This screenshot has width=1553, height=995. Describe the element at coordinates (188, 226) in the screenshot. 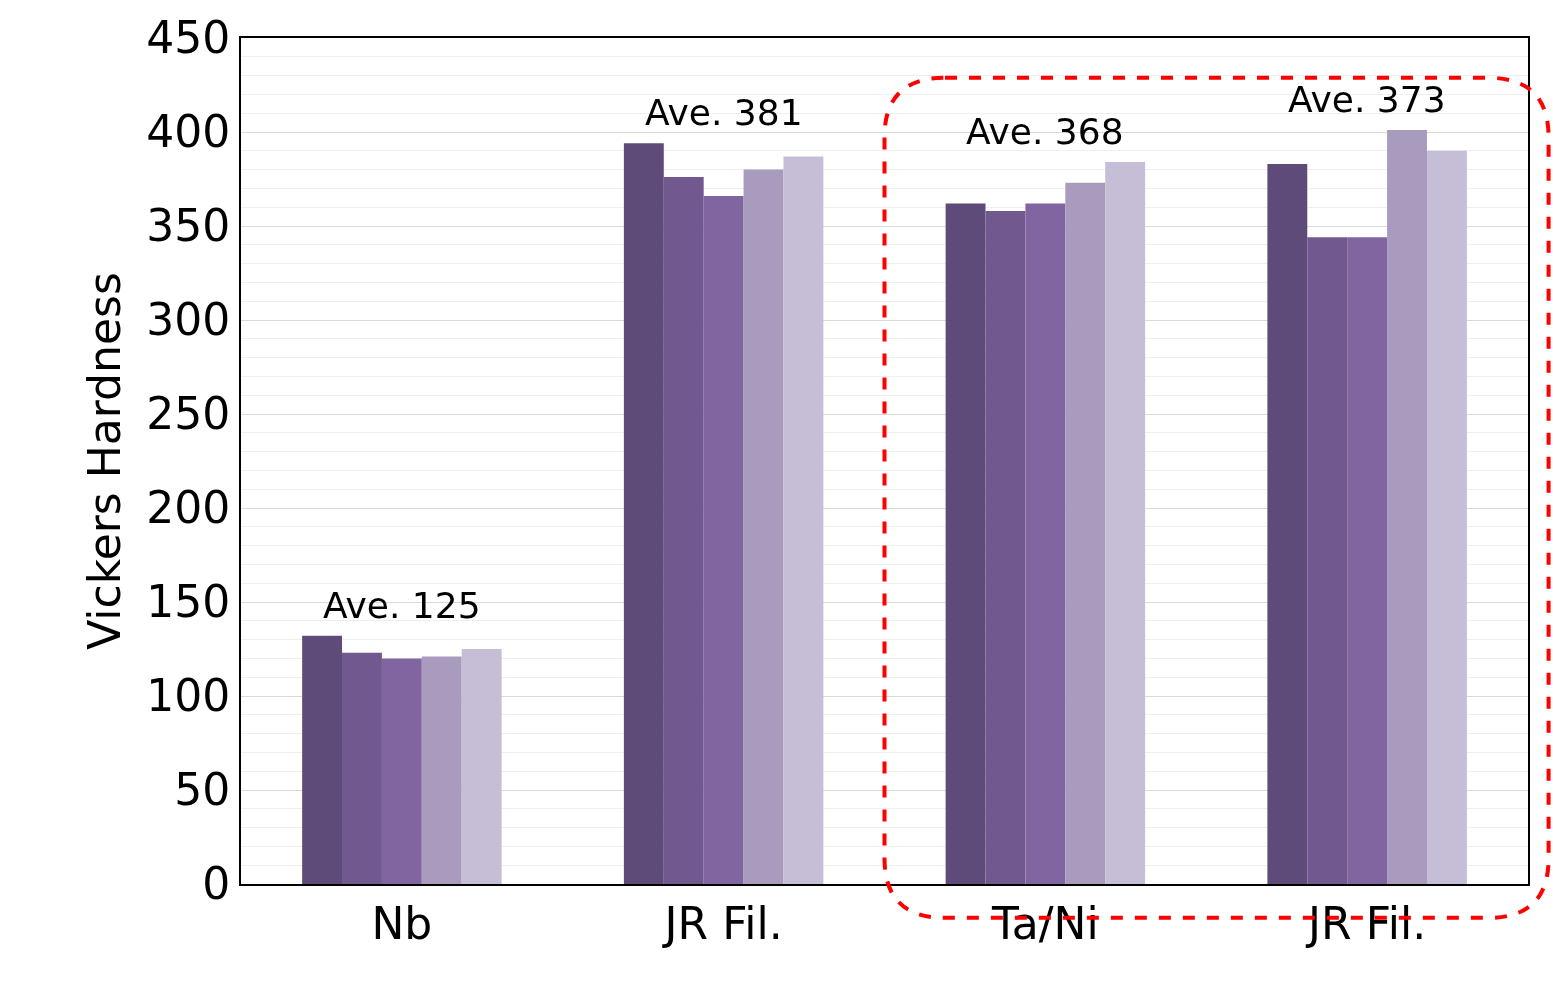

I see `y-tick-label: 350` at that location.